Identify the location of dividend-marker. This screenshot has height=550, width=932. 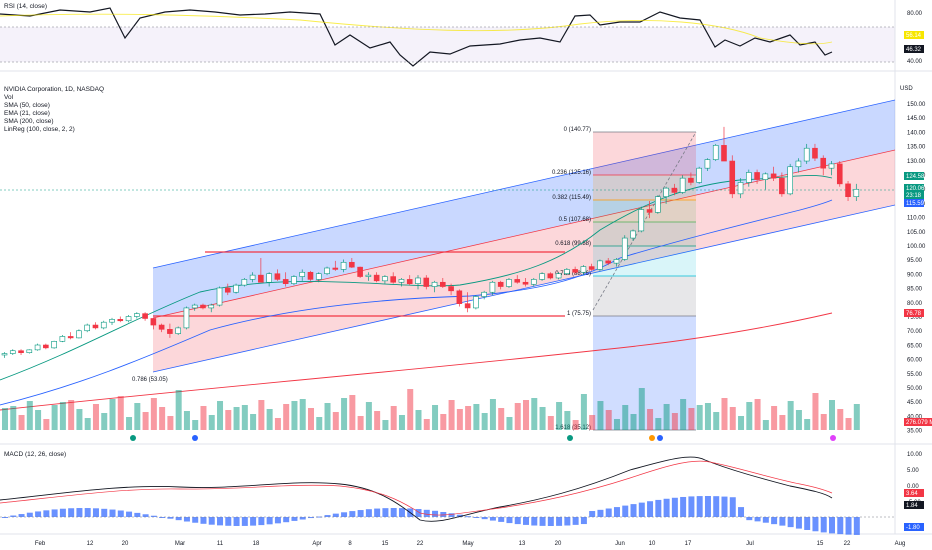
(660, 438).